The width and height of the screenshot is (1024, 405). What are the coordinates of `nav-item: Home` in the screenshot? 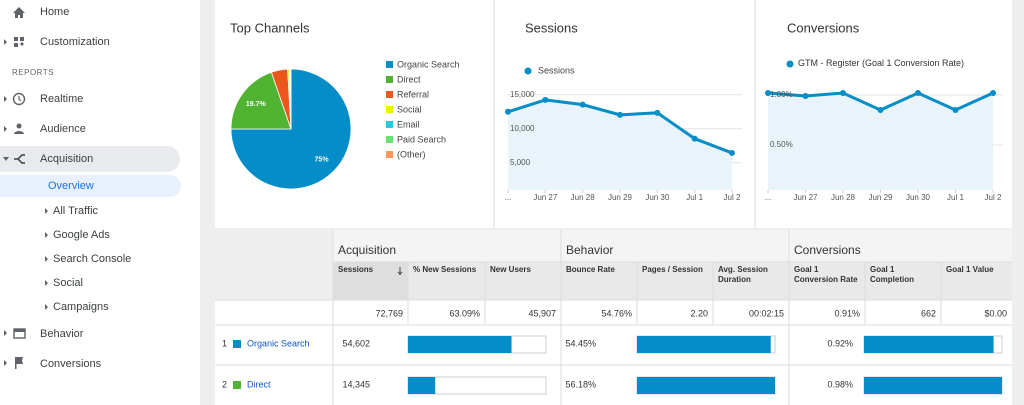 It's located at (54, 12).